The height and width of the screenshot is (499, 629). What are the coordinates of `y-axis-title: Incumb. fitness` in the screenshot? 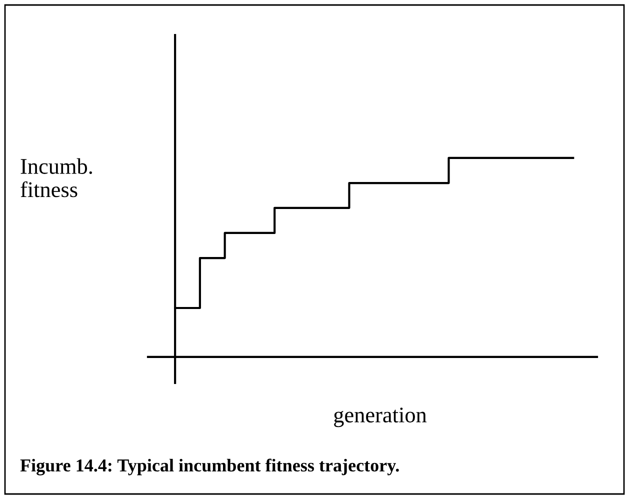 It's located at (56, 178).